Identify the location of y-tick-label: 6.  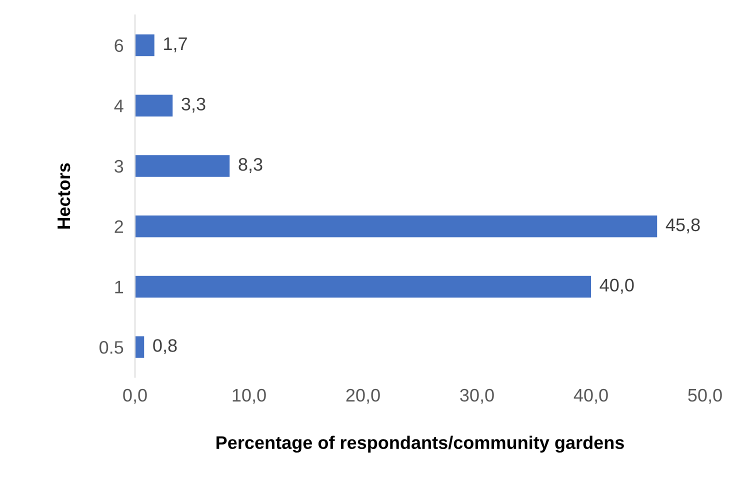
(119, 45).